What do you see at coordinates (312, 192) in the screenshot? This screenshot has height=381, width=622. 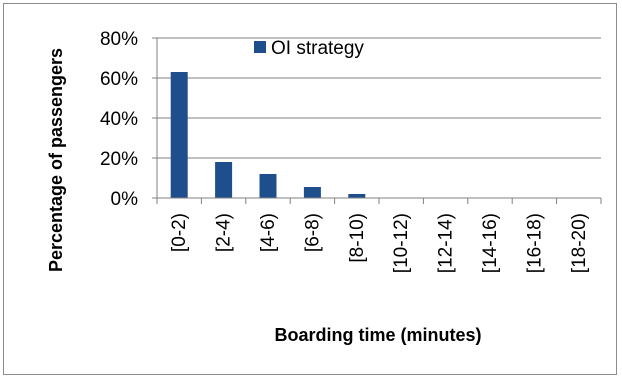 I see `bar-[6-8)` at bounding box center [312, 192].